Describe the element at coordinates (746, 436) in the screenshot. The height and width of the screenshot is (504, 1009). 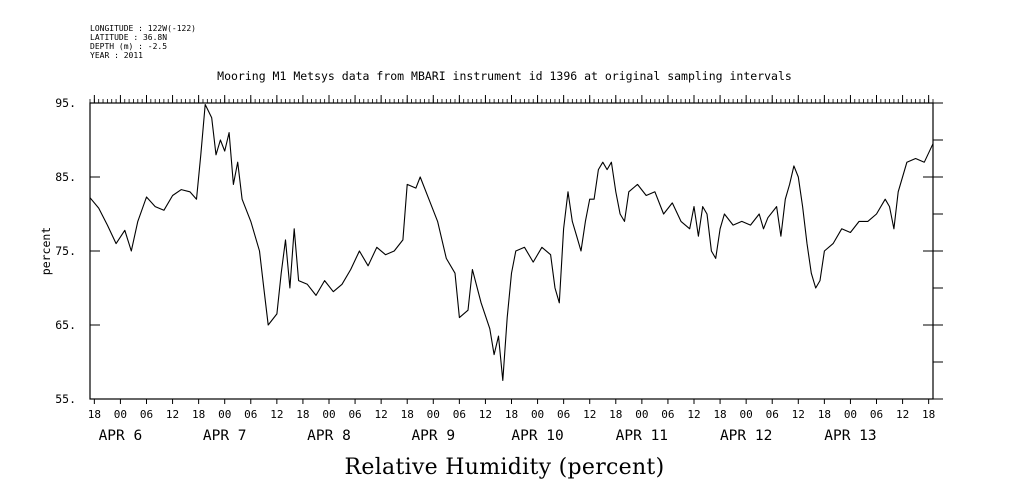
I see `x-day-label: APR 12` at that location.